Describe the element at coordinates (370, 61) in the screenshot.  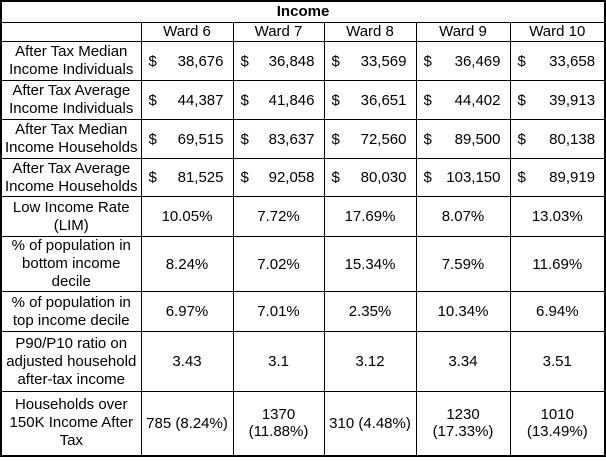
I see `value-cell: $33,569` at that location.